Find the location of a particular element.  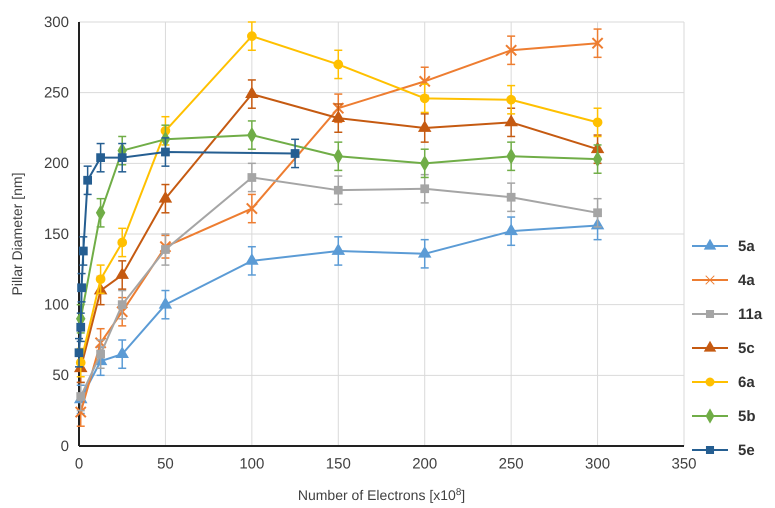

y-tick-label: 300 is located at coordinates (56, 22).